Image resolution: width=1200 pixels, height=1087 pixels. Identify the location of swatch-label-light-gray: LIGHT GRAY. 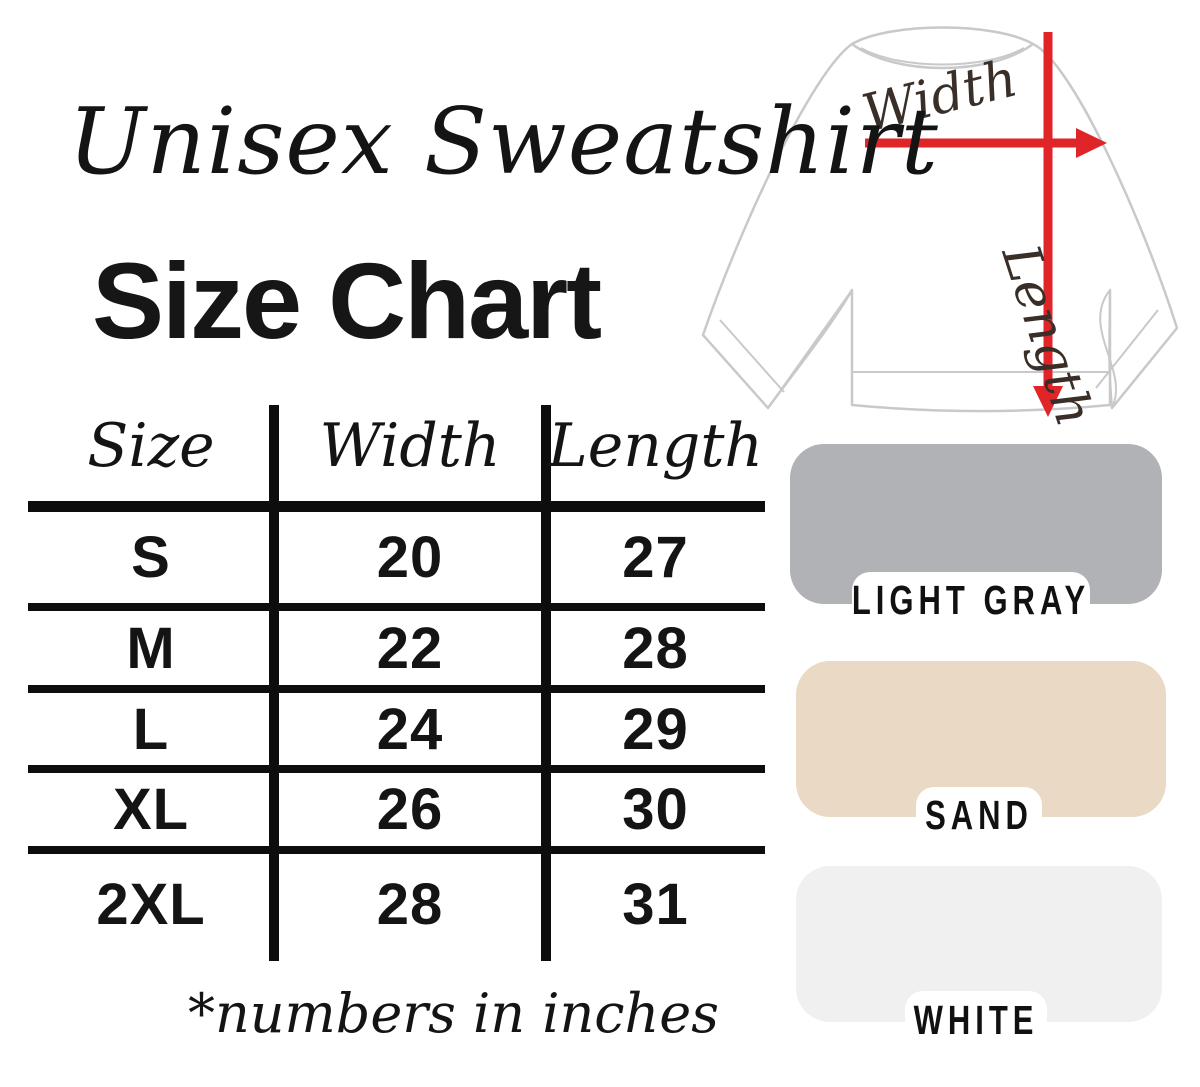
(971, 600).